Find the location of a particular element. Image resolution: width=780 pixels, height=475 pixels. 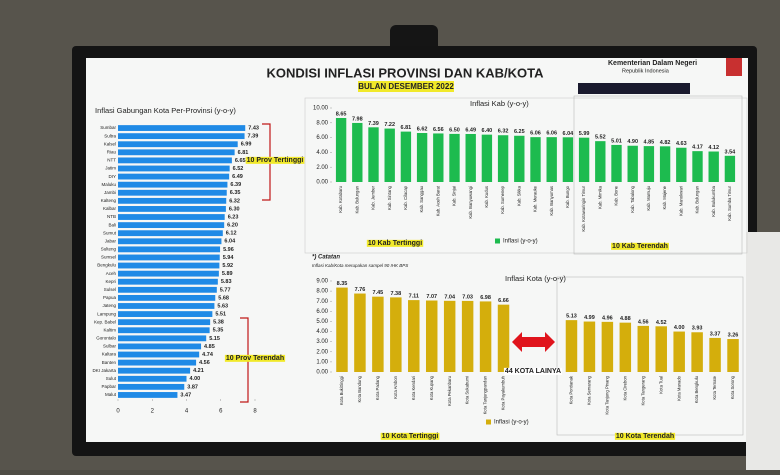

value-label: 6.25 is located at coordinates (519, 132).